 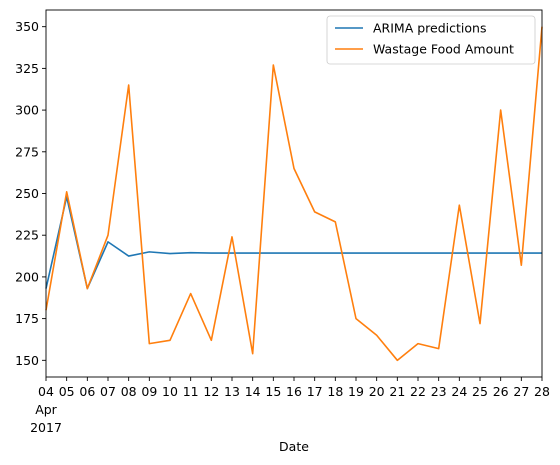 I want to click on y-tick-label: 150, so click(x=27, y=360).